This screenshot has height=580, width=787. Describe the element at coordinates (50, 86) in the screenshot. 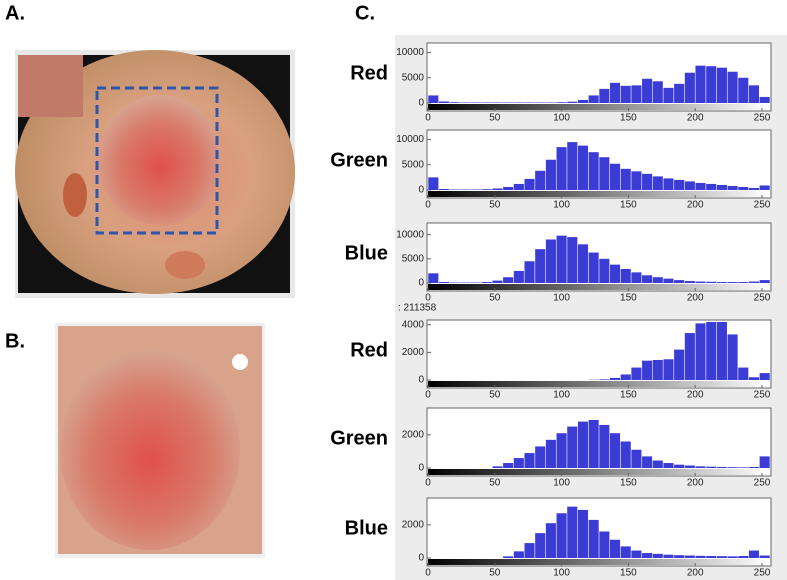

I see `inset` at that location.